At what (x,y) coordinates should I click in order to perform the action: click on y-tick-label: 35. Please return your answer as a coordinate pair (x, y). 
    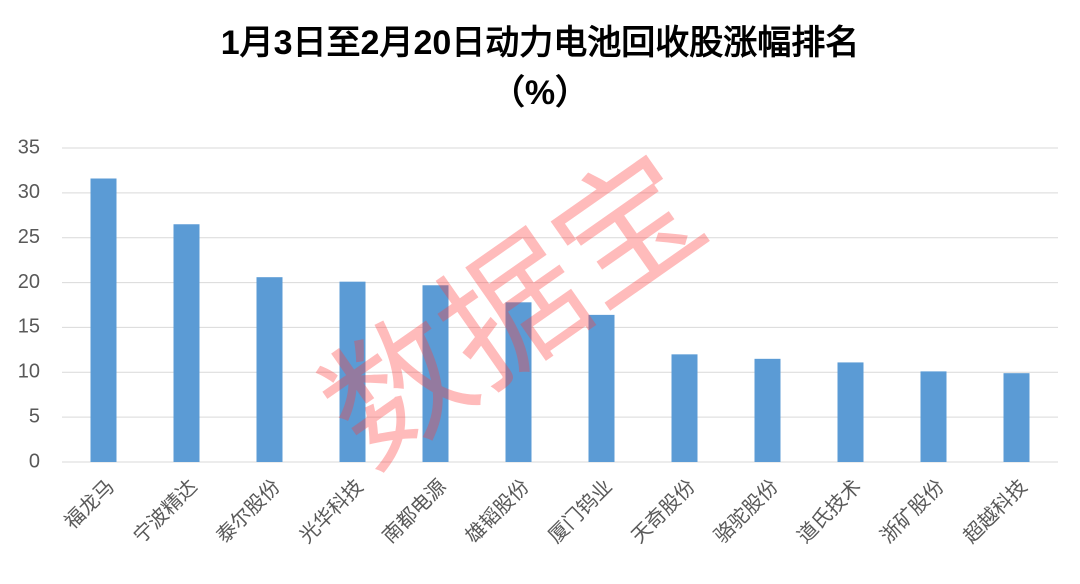
    Looking at the image, I should click on (29, 147).